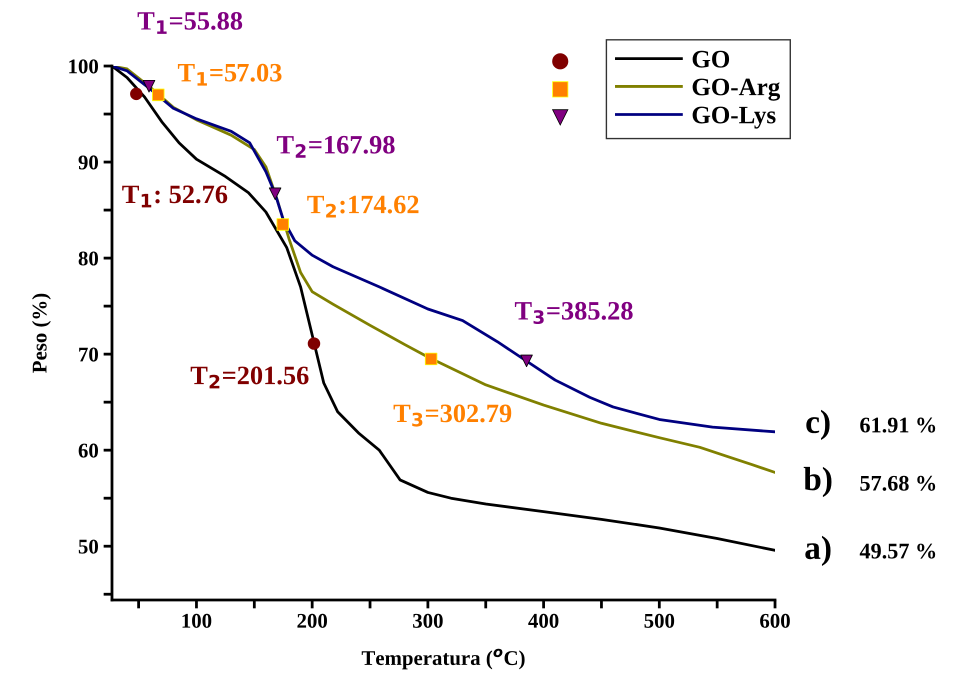 The width and height of the screenshot is (958, 695). What do you see at coordinates (443, 659) in the screenshot?
I see `x-axis-title: Temperatura ($^{o}$C)` at bounding box center [443, 659].